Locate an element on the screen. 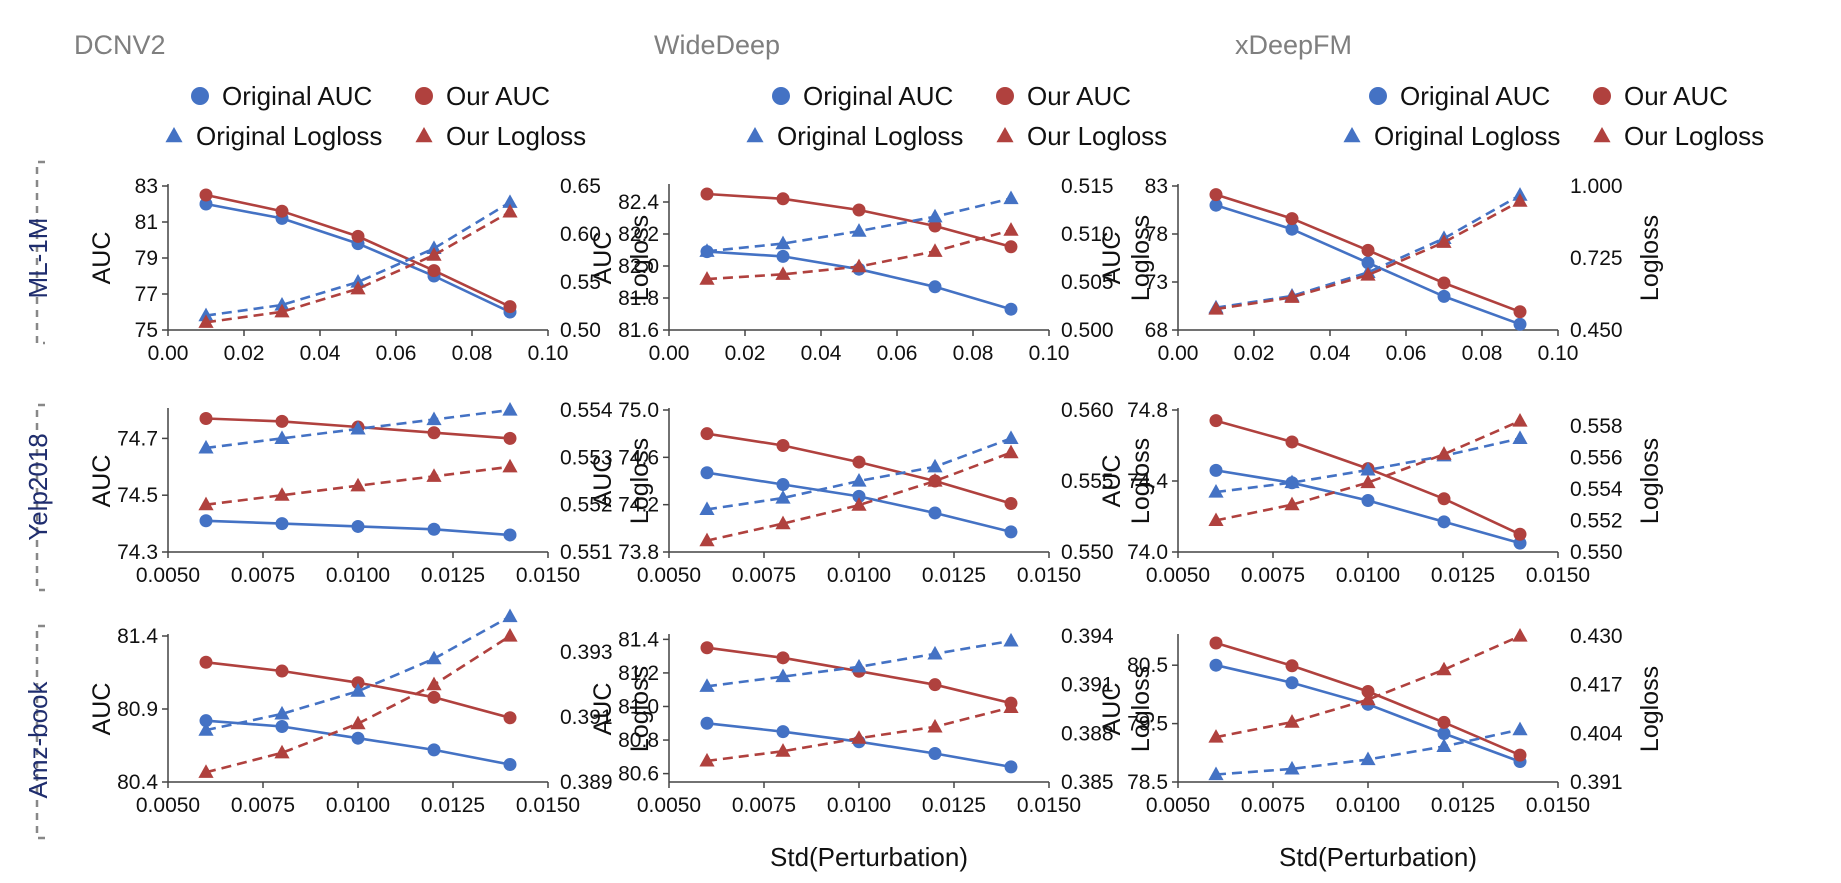 The height and width of the screenshot is (883, 1841). y2-tick-label: 0.430 is located at coordinates (1596, 636).